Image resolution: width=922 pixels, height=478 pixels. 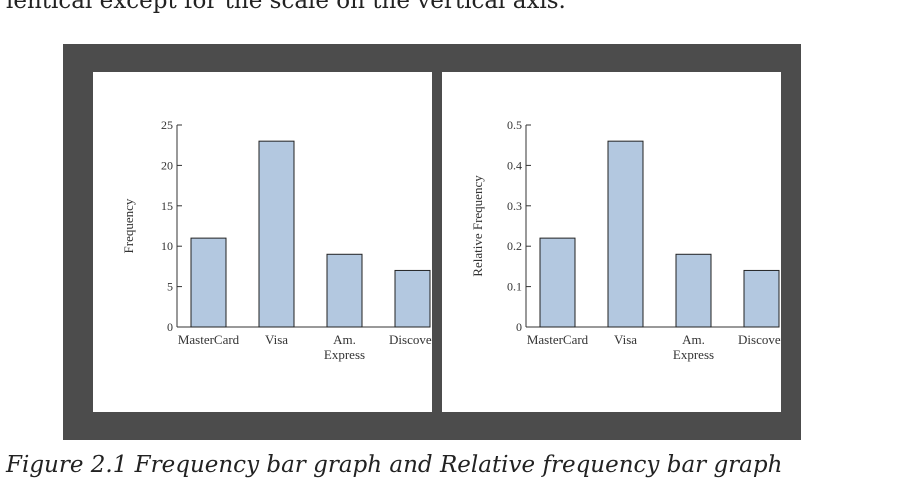 What do you see at coordinates (514, 125) in the screenshot?
I see `y-tick-label: 0.5` at bounding box center [514, 125].